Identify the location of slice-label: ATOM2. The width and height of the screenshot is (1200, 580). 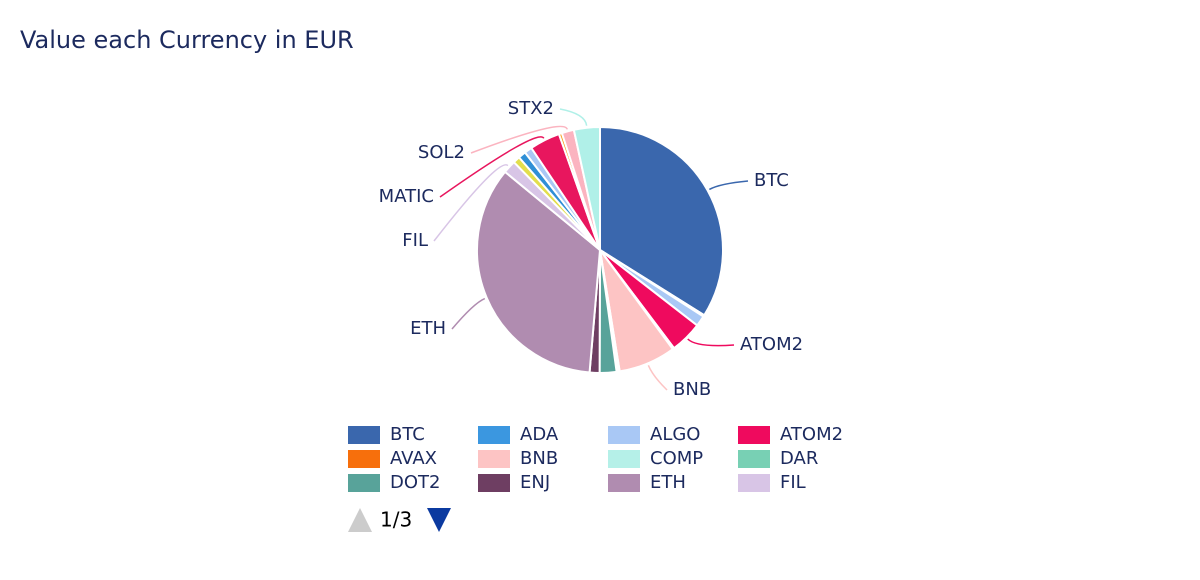
(771, 344).